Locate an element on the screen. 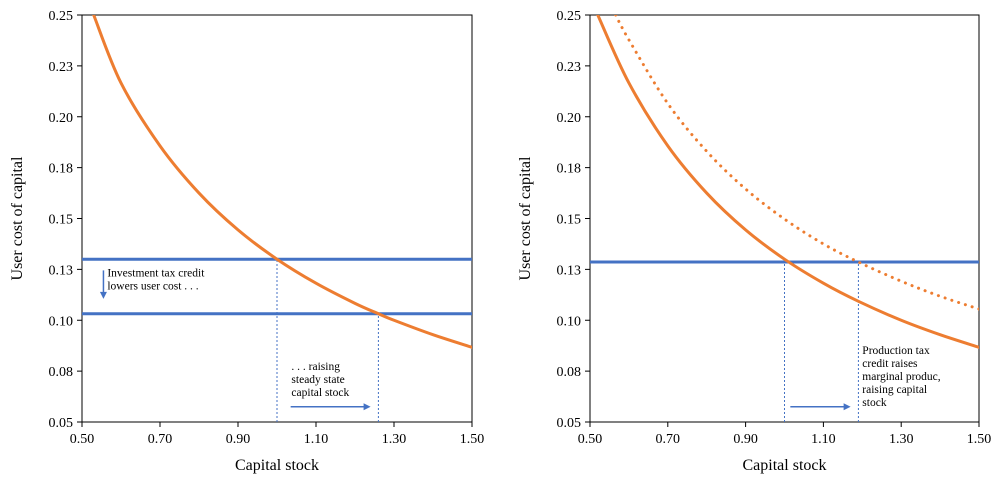  chart-2-annotation-line: raising capital is located at coordinates (894, 390).